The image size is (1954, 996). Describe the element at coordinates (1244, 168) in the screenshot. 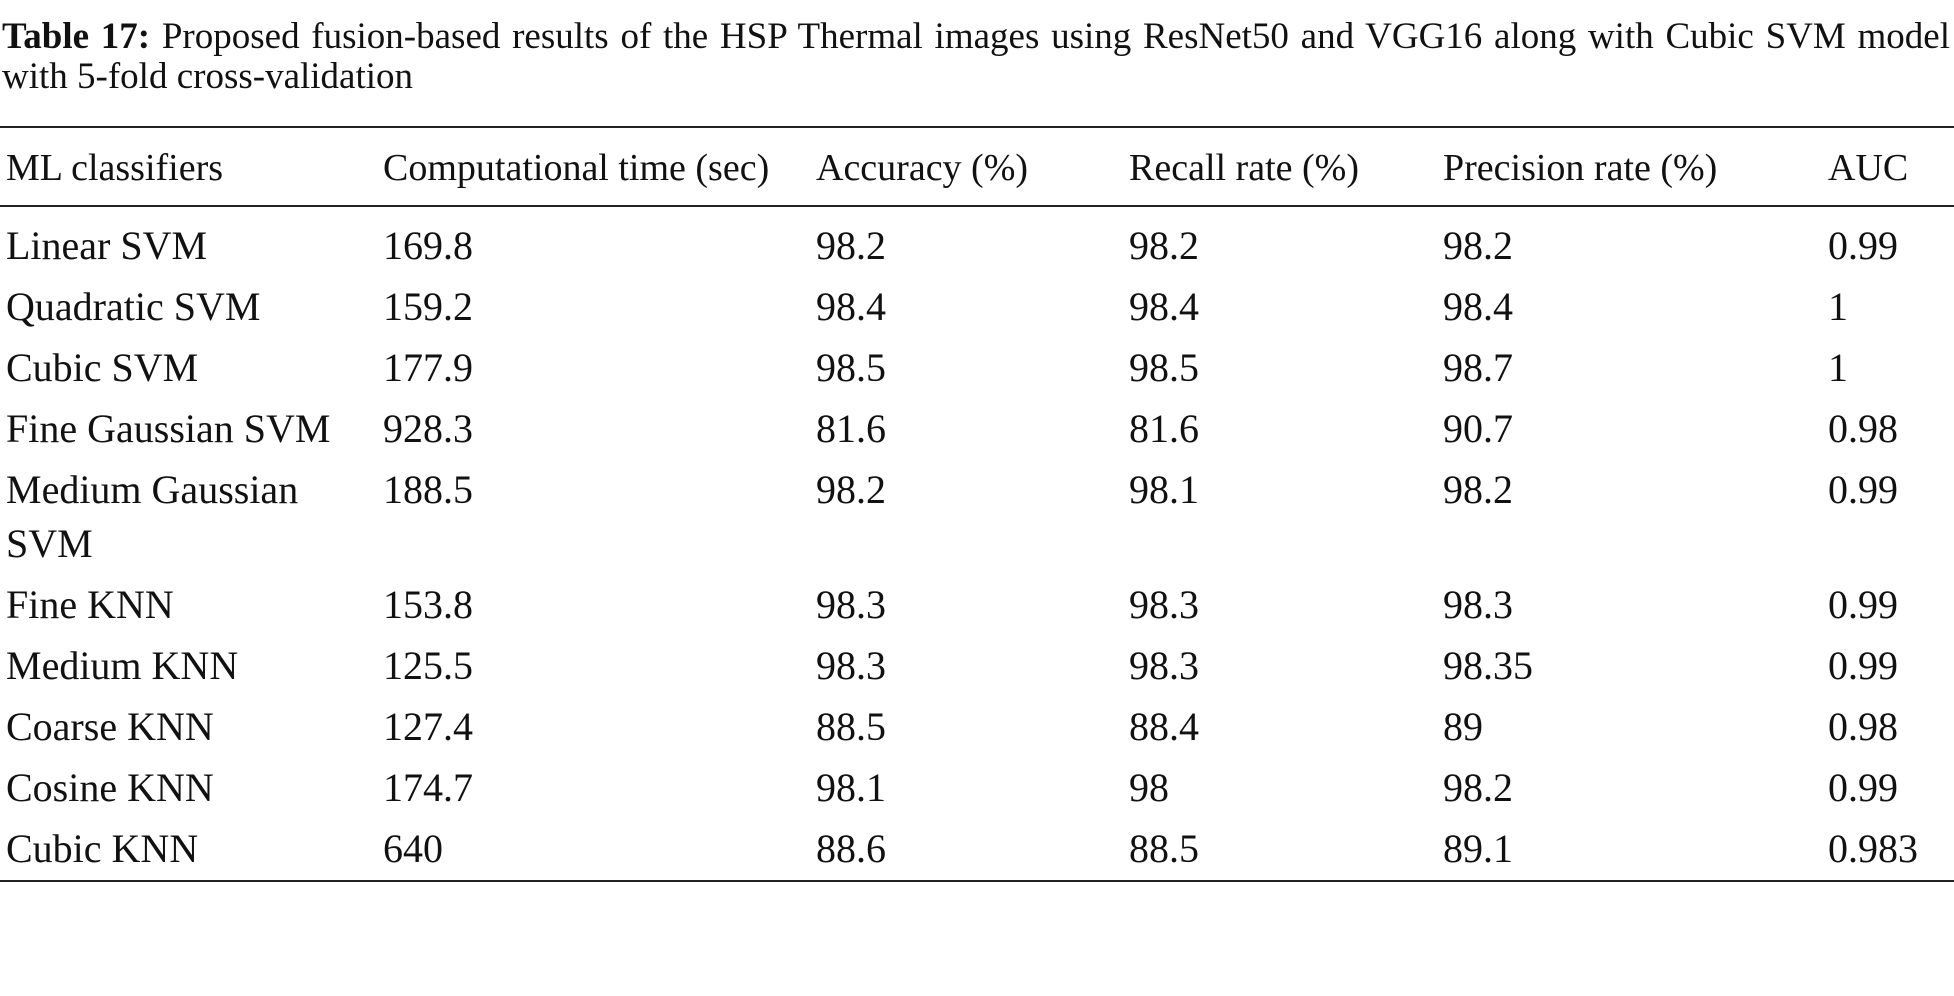

I see `column-header: Recall rate (%)` at that location.